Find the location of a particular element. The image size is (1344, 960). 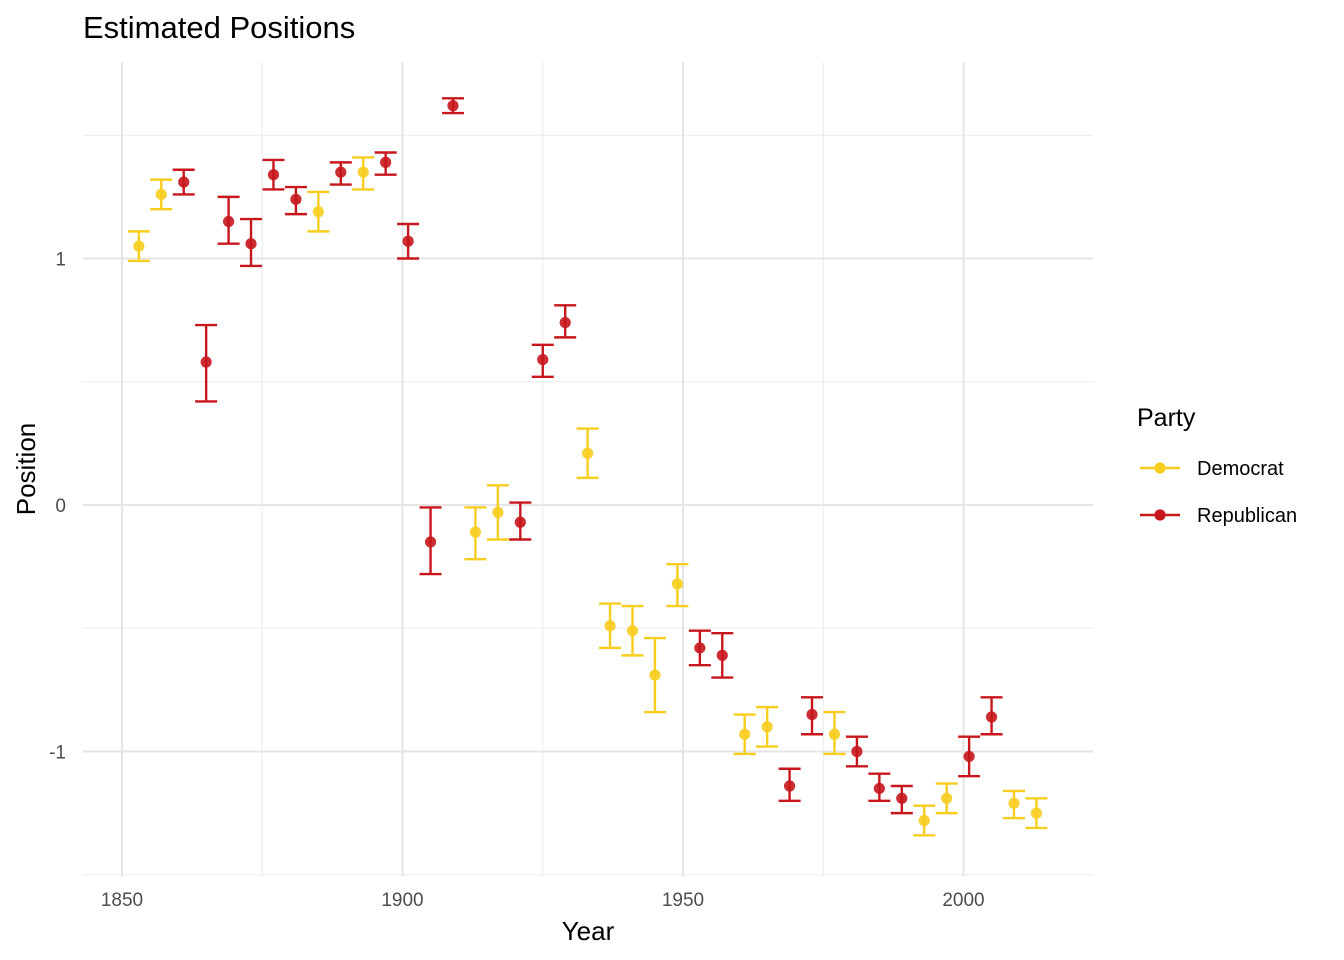

legend-label: Democrat is located at coordinates (1240, 469).